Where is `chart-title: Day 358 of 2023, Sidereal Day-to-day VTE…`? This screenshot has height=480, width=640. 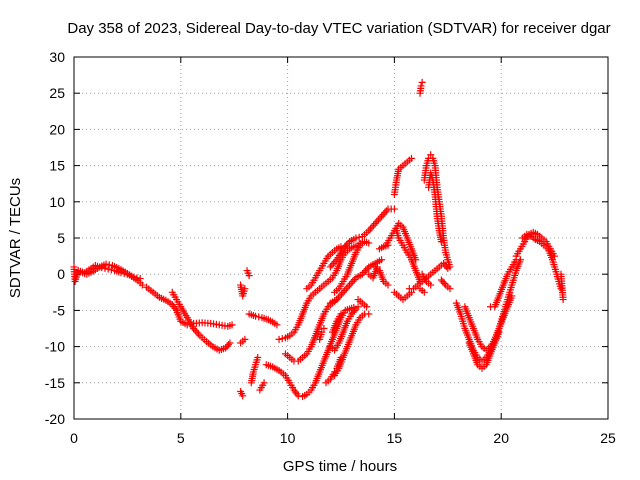 chart-title: Day 358 of 2023, Sidereal Day-to-day VTE… is located at coordinates (338, 28).